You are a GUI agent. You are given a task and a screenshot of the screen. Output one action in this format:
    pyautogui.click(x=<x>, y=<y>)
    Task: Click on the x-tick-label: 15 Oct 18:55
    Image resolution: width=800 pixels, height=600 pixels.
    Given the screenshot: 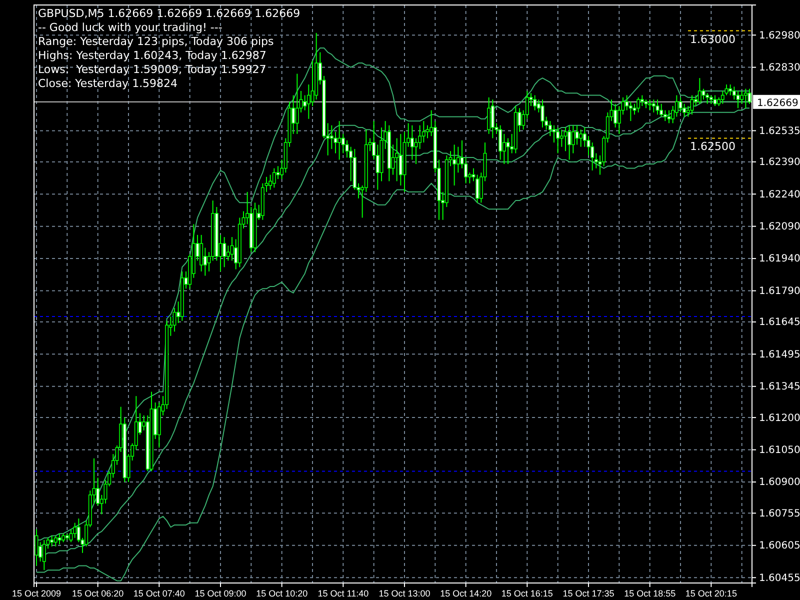 What is the action you would take?
    pyautogui.click(x=650, y=593)
    